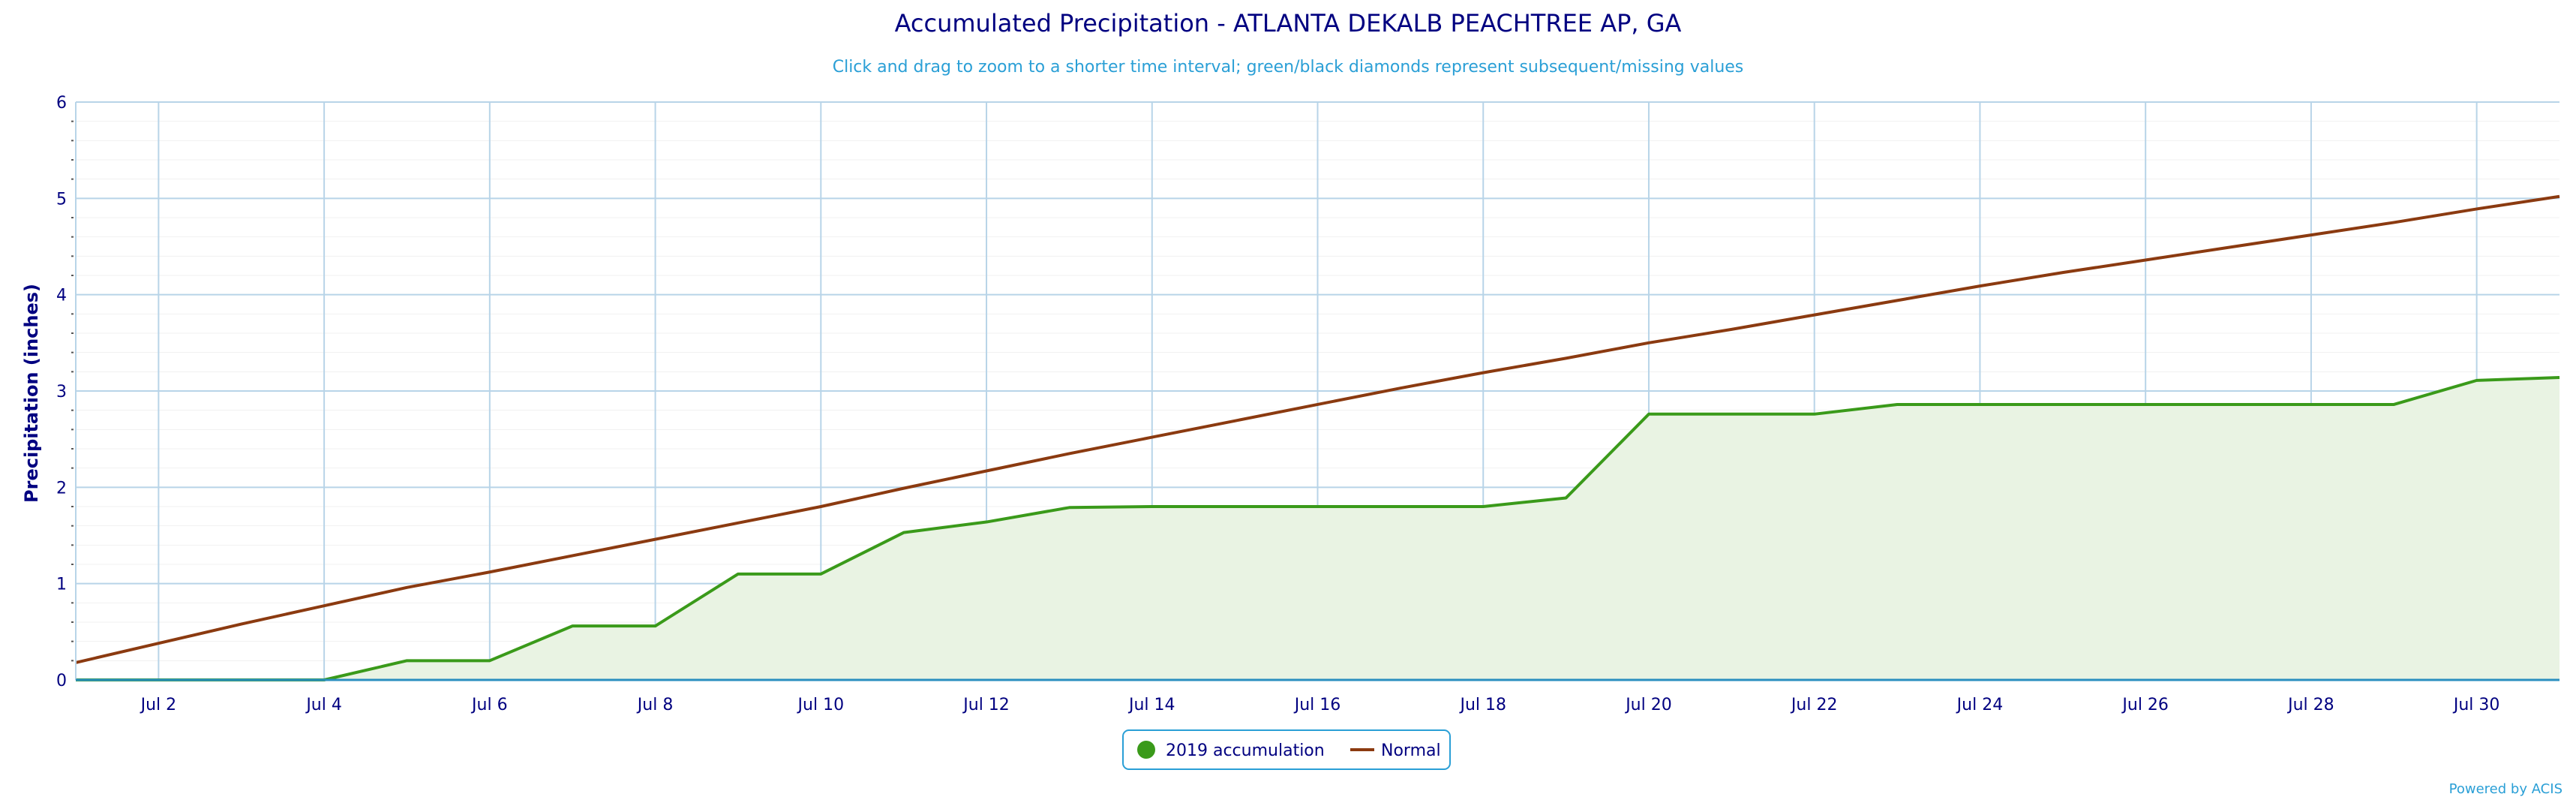 The width and height of the screenshot is (2576, 800). Describe the element at coordinates (1317, 705) in the screenshot. I see `x-tick-label: Jul 16` at that location.